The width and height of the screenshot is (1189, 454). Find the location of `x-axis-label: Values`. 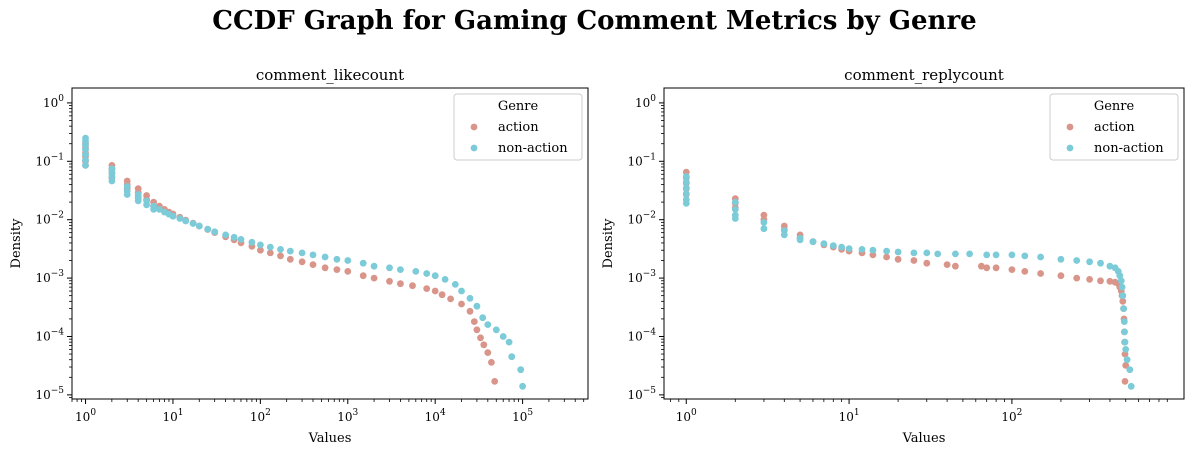

x-axis-label: Values is located at coordinates (330, 438).